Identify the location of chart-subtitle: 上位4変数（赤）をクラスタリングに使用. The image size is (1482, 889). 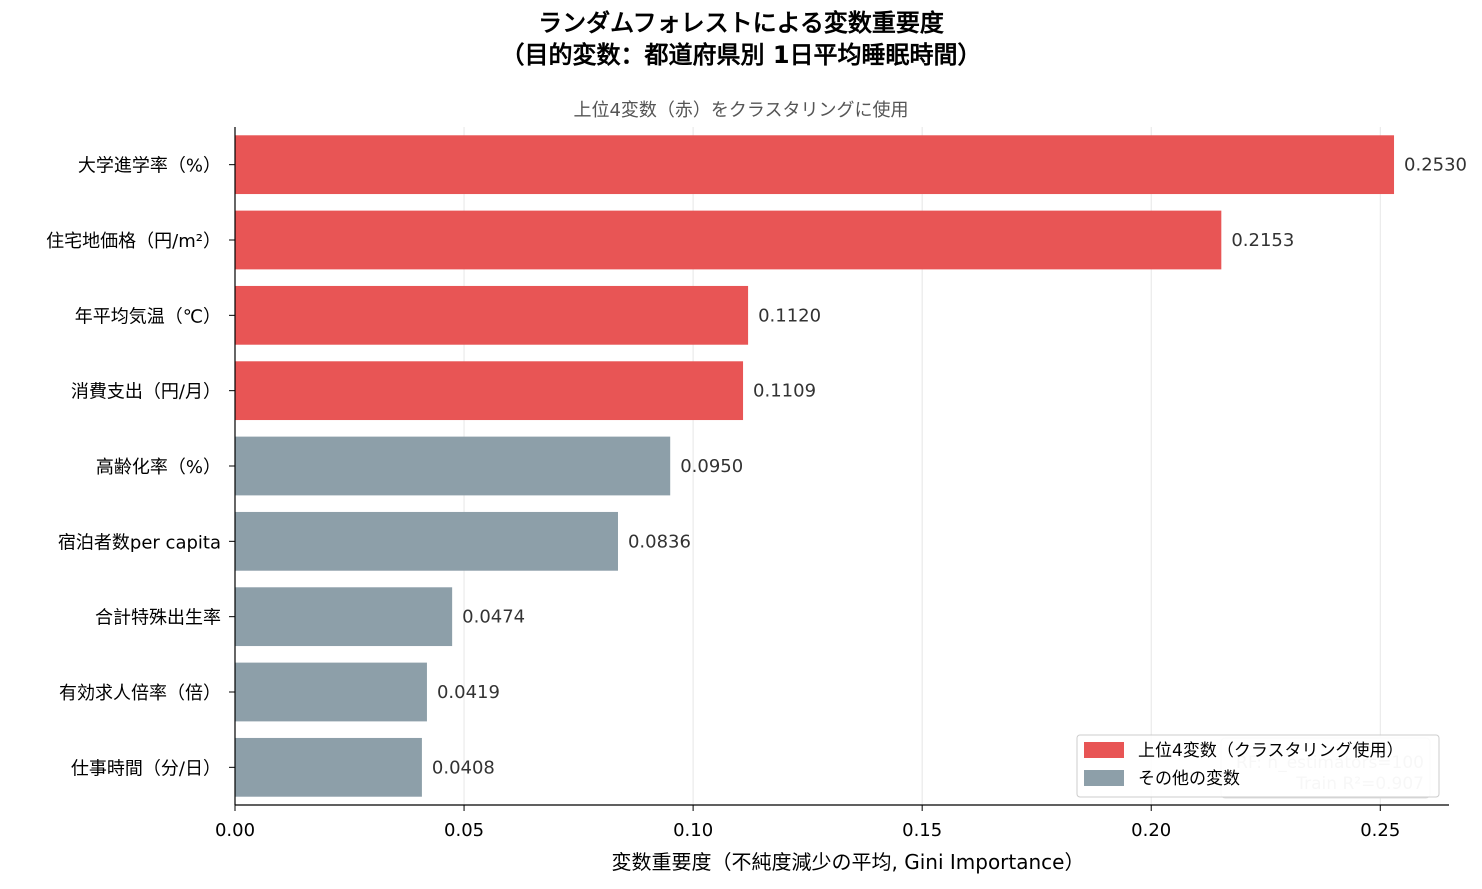
(741, 110).